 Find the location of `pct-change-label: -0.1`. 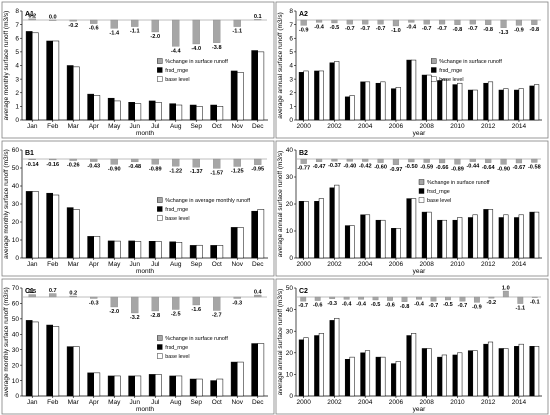

pct-change-label: -0.1 is located at coordinates (535, 303).